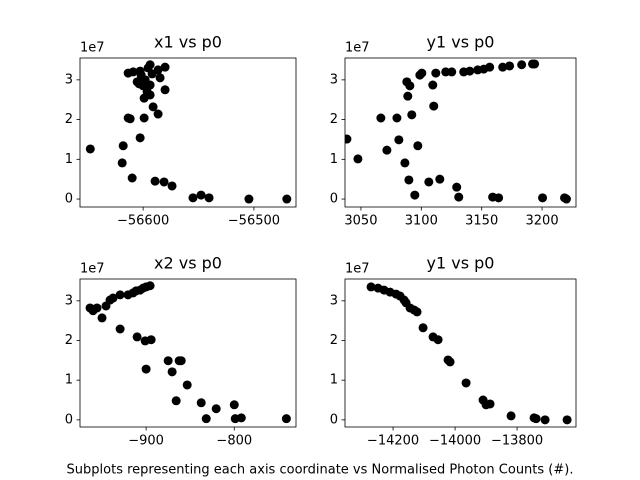 The image size is (640, 480). Describe the element at coordinates (188, 42) in the screenshot. I see `subplot-title: x1 vs p0` at that location.